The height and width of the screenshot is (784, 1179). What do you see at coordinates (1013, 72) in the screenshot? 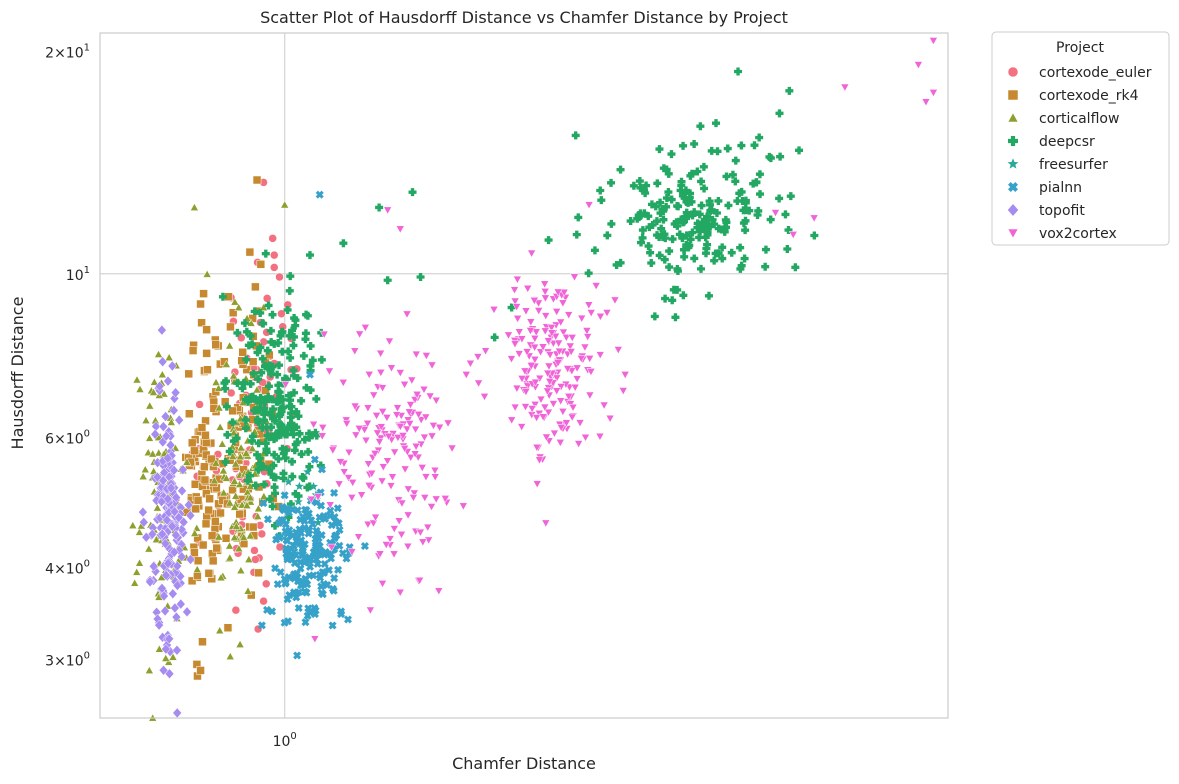
I see `legend-marker` at bounding box center [1013, 72].